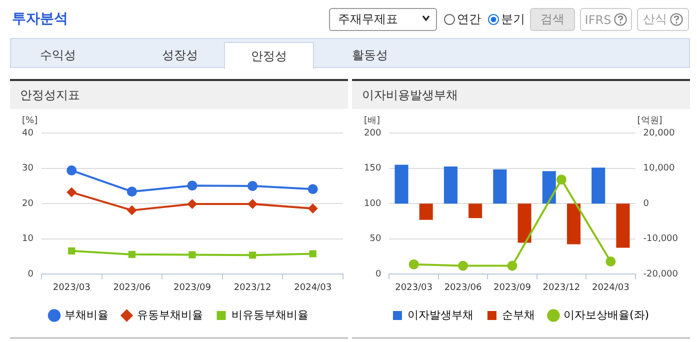 The image size is (697, 342). Describe the element at coordinates (372, 121) in the screenshot. I see `y-axis-title: [배]` at that location.